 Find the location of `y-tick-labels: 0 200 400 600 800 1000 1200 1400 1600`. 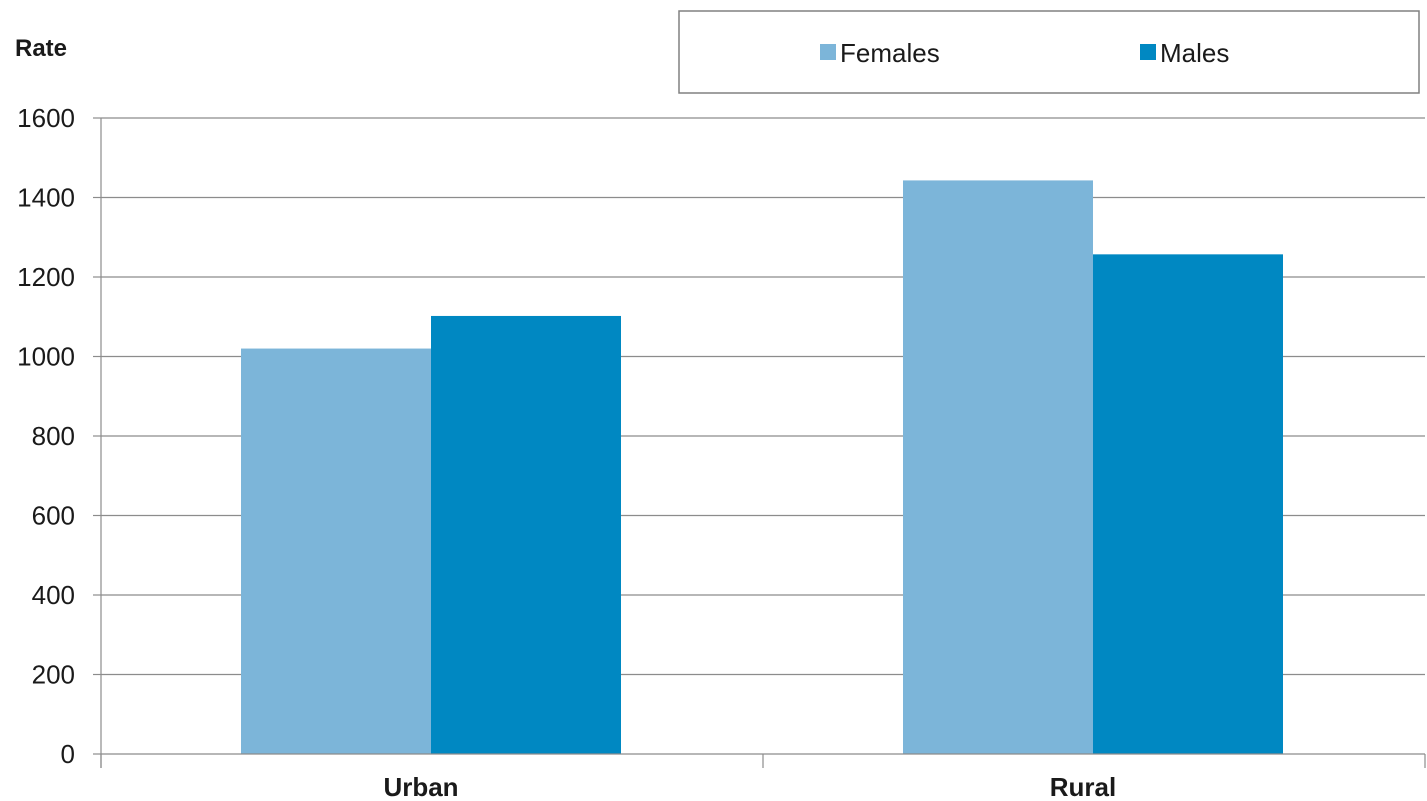

y-tick-labels: 0 200 400 600 800 1000 1200 1400 1600 is located at coordinates (46, 436).